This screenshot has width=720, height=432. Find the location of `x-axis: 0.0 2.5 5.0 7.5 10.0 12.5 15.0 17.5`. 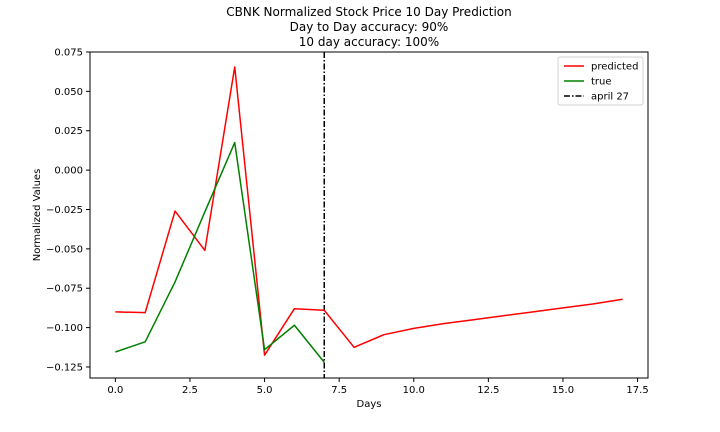

x-axis: 0.0 2.5 5.0 7.5 10.0 12.5 15.0 17.5 is located at coordinates (378, 387).